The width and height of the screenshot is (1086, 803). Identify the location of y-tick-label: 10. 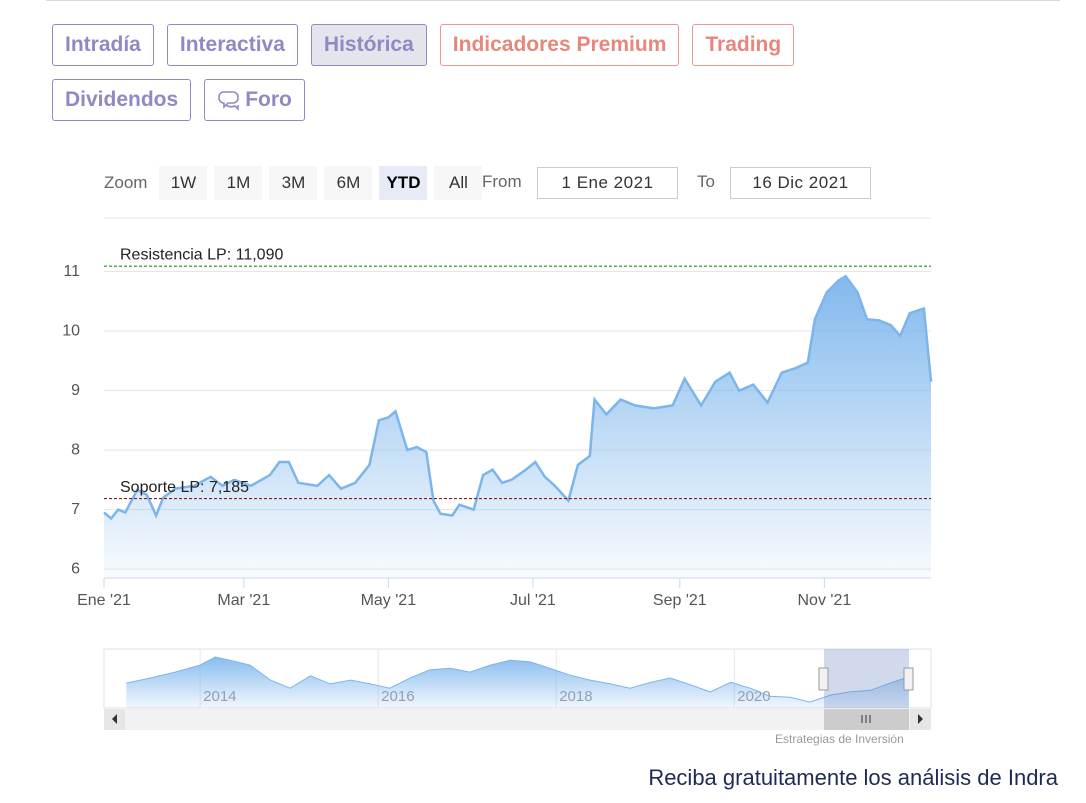
(71, 330).